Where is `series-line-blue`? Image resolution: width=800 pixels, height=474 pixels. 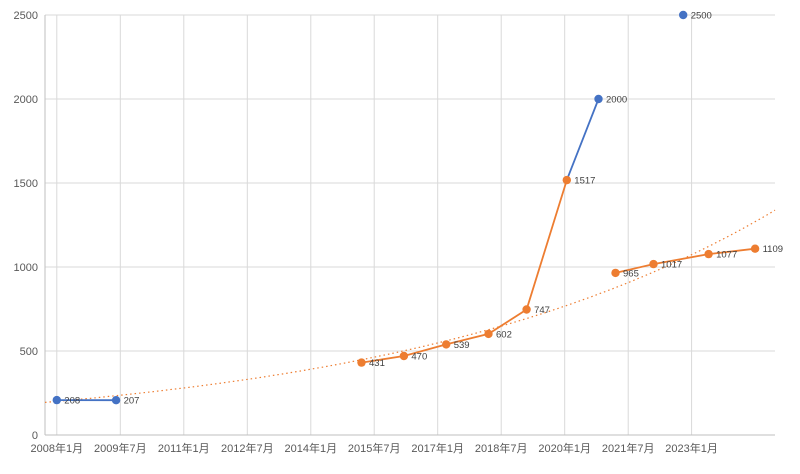
series-line-blue is located at coordinates (582, 139).